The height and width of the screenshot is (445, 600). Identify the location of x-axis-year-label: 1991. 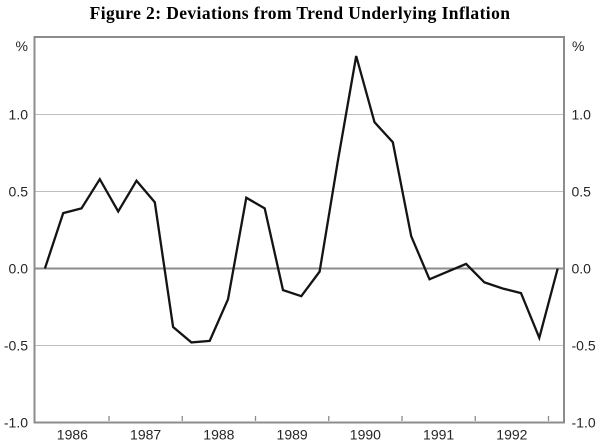
(438, 435).